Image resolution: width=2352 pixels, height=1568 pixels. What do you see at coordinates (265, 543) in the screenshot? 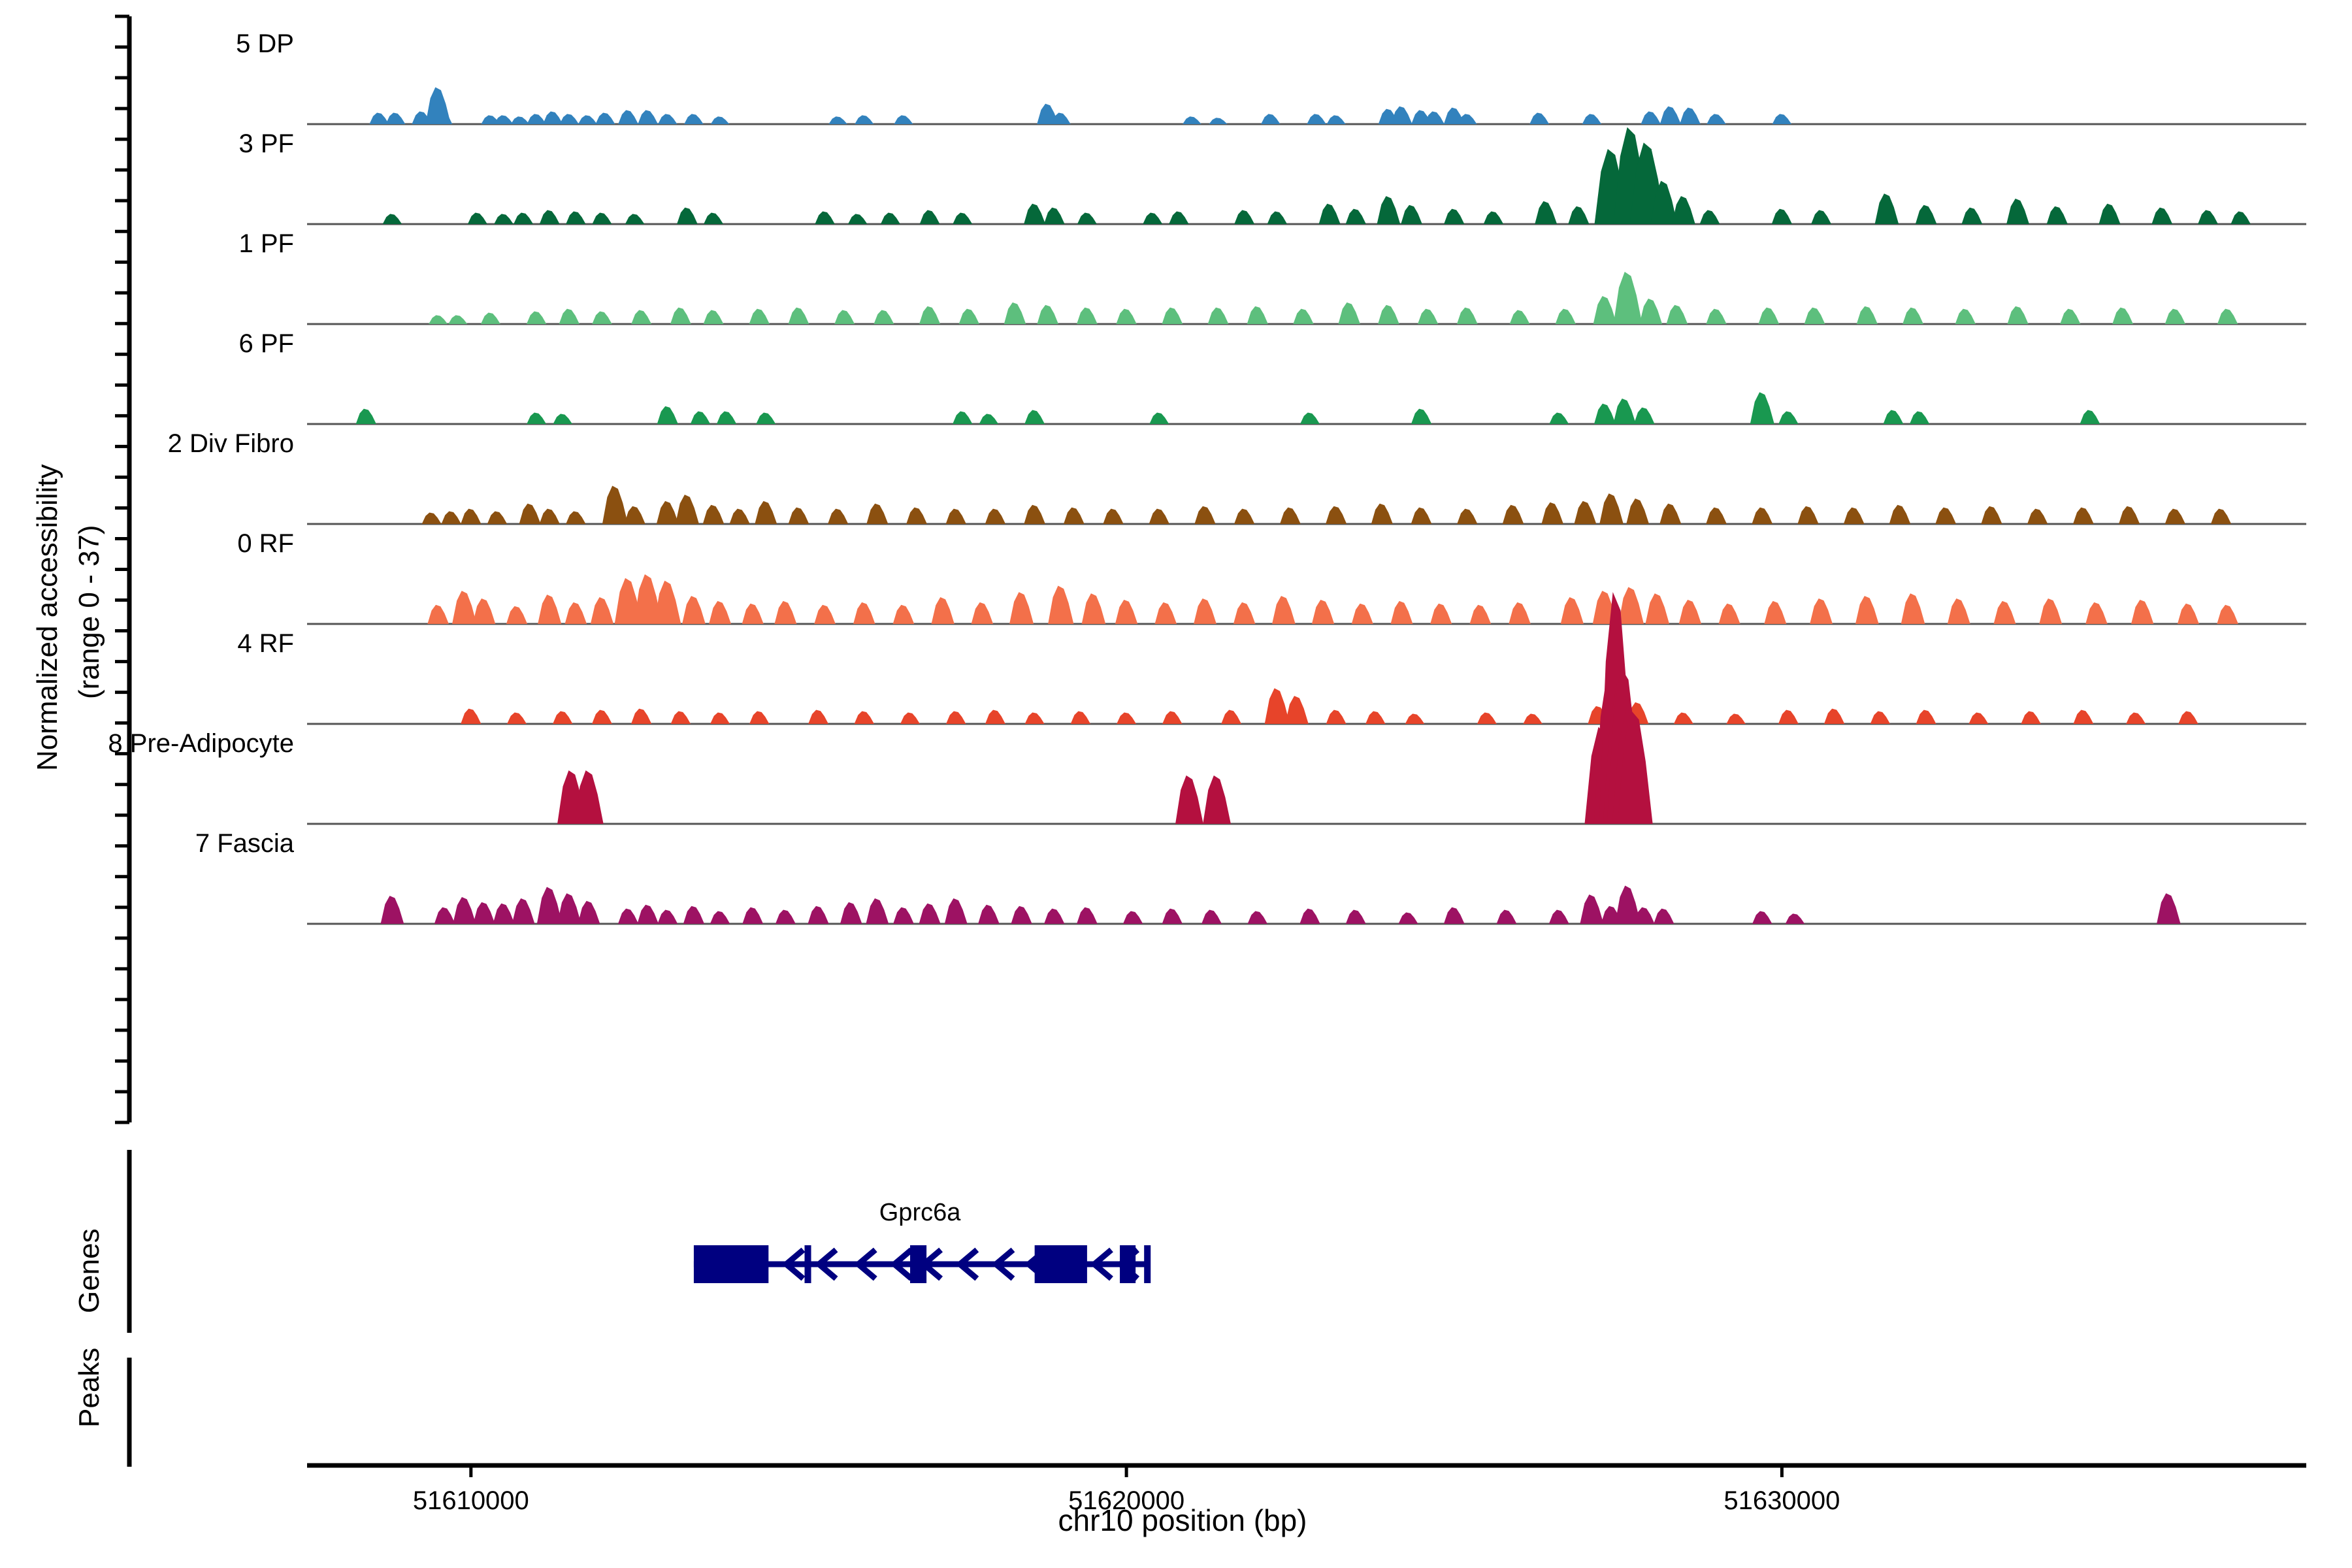
I see `track-label-0-rf: 0 RF` at bounding box center [265, 543].